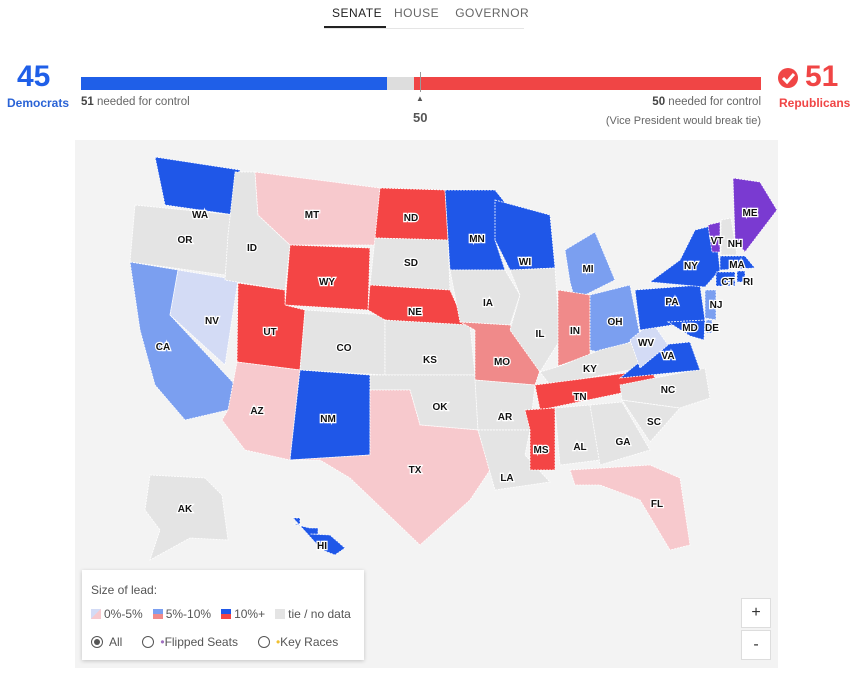  I want to click on state-label-ak: AK, so click(185, 509).